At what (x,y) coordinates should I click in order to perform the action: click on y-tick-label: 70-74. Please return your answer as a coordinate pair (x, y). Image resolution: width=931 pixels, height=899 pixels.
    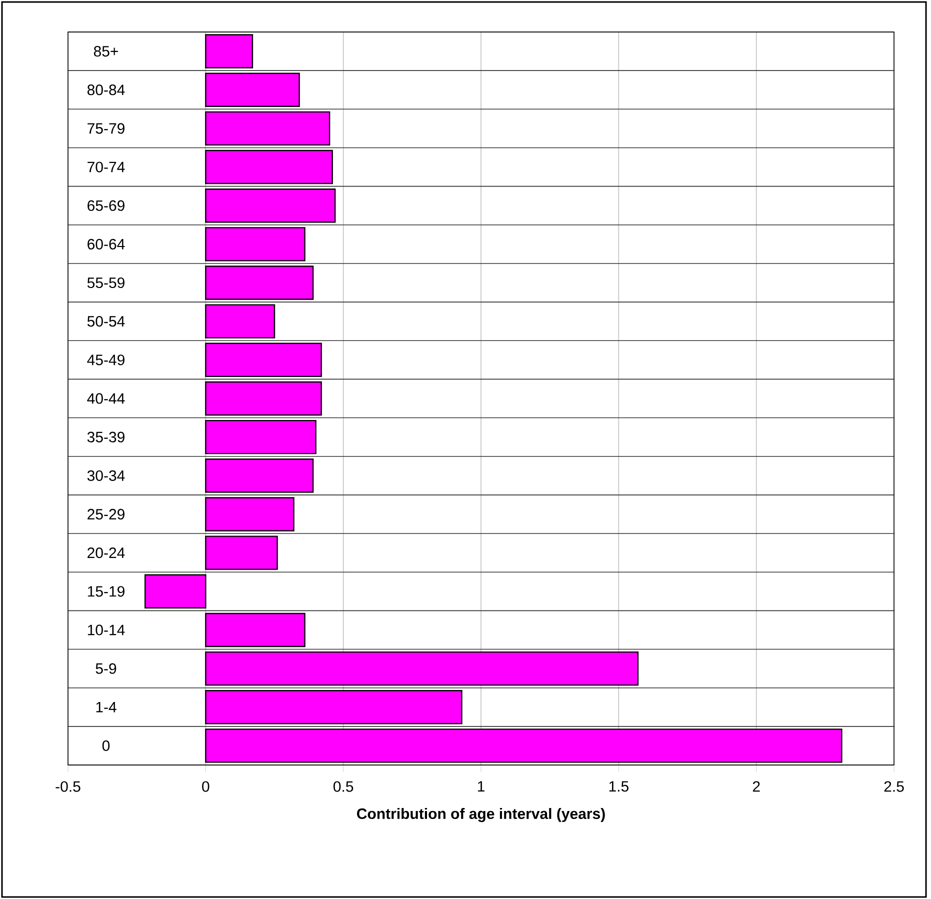
    Looking at the image, I should click on (106, 167).